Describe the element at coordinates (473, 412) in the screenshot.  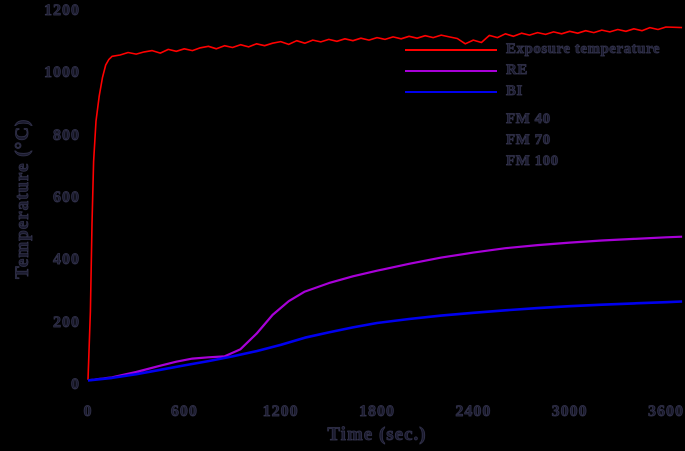
I see `x-tick-label: 2400` at that location.